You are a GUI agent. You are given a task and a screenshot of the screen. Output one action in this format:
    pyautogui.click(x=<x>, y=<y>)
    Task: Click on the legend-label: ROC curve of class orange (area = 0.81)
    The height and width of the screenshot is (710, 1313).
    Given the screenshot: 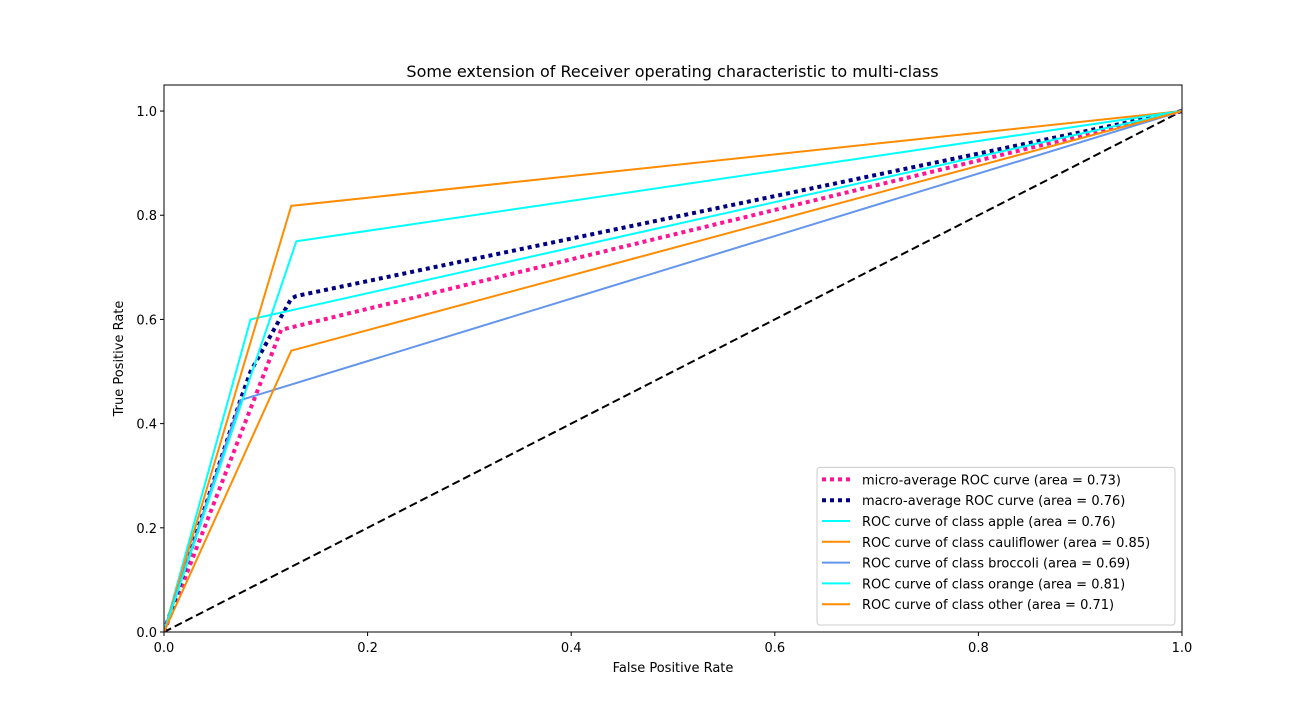 What is the action you would take?
    pyautogui.click(x=993, y=584)
    